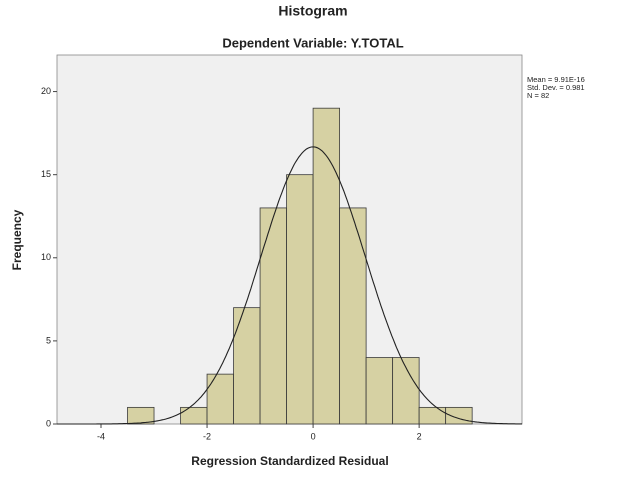  I want to click on stat-label: Std. Dev. = 0.981, so click(556, 87).